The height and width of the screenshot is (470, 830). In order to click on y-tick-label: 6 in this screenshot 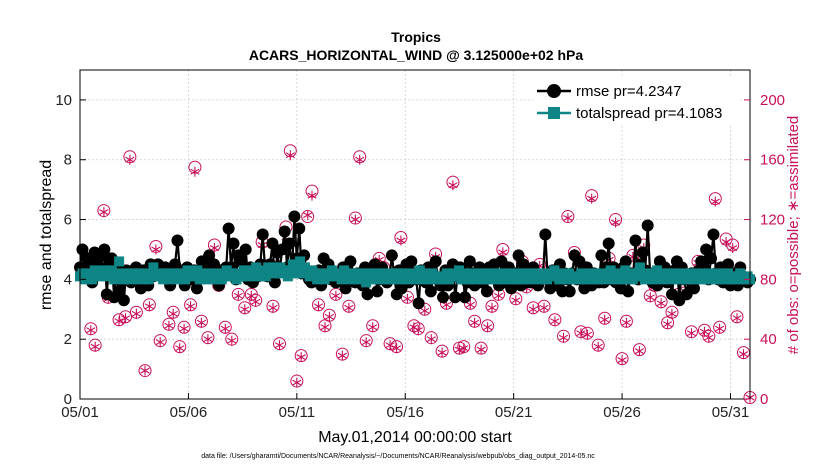, I will do `click(68, 220)`.